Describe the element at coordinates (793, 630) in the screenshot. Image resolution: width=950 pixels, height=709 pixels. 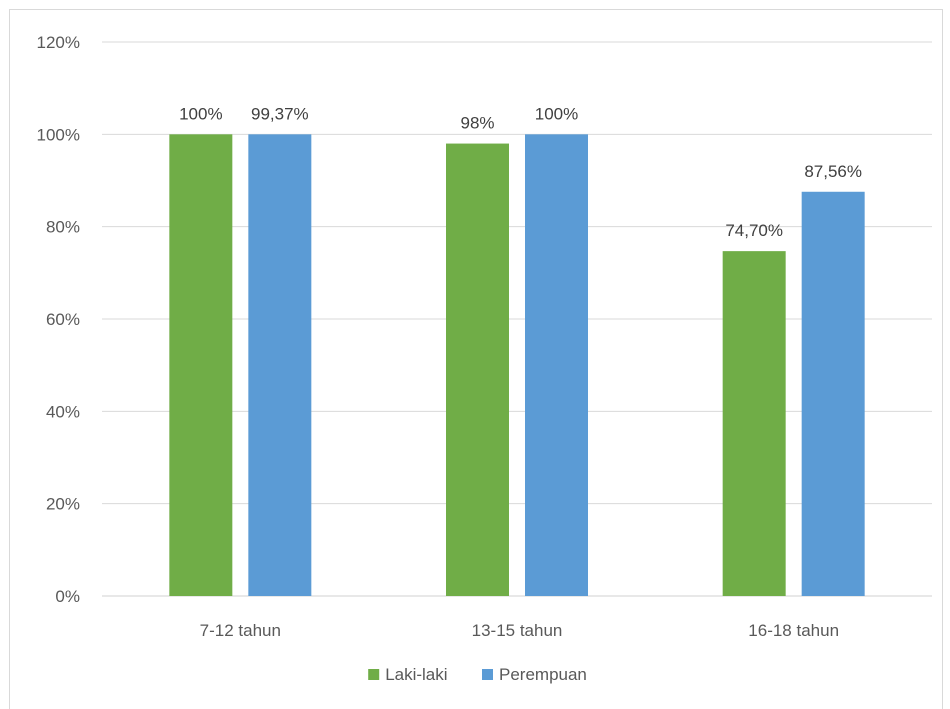
I see `category-label: 16-18 tahun` at that location.